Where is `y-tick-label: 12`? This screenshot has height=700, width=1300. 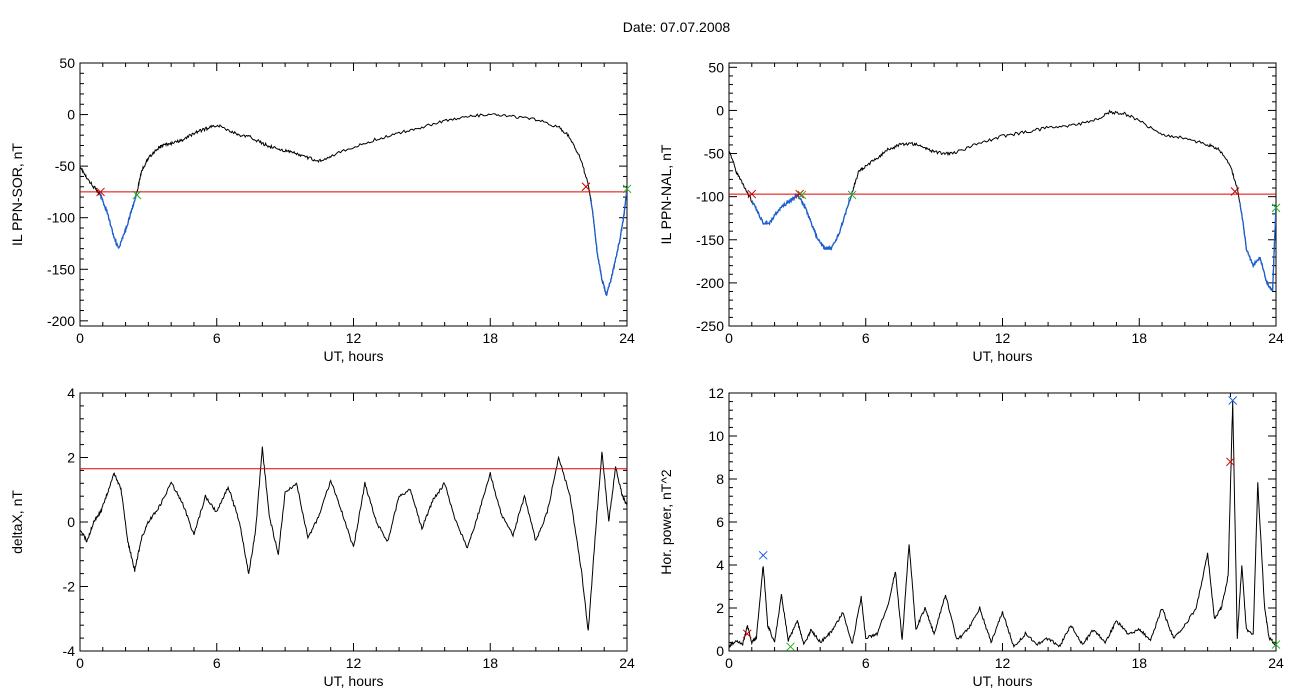 y-tick-label: 12 is located at coordinates (716, 393).